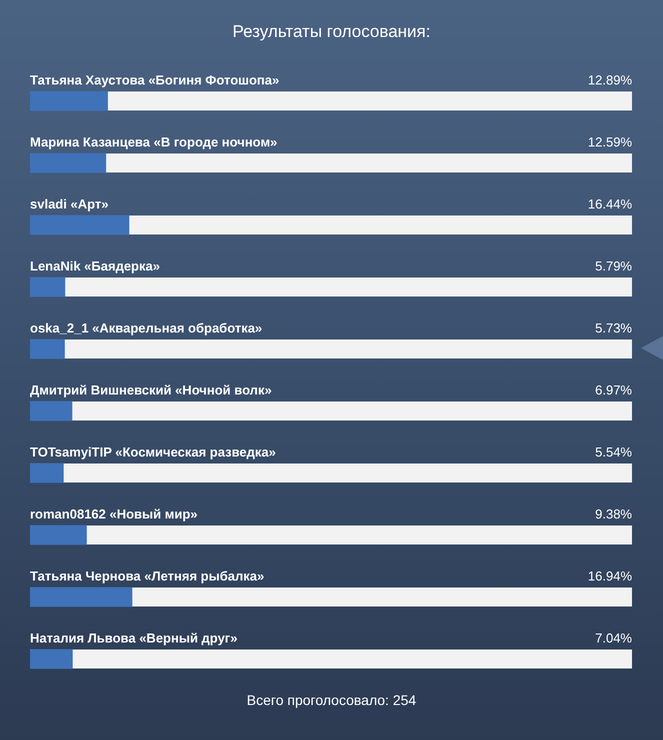 Image resolution: width=663 pixels, height=740 pixels. What do you see at coordinates (147, 576) in the screenshot?
I see `y-tick-label: Татьяна Чернова «Летняя рыбалка»` at bounding box center [147, 576].